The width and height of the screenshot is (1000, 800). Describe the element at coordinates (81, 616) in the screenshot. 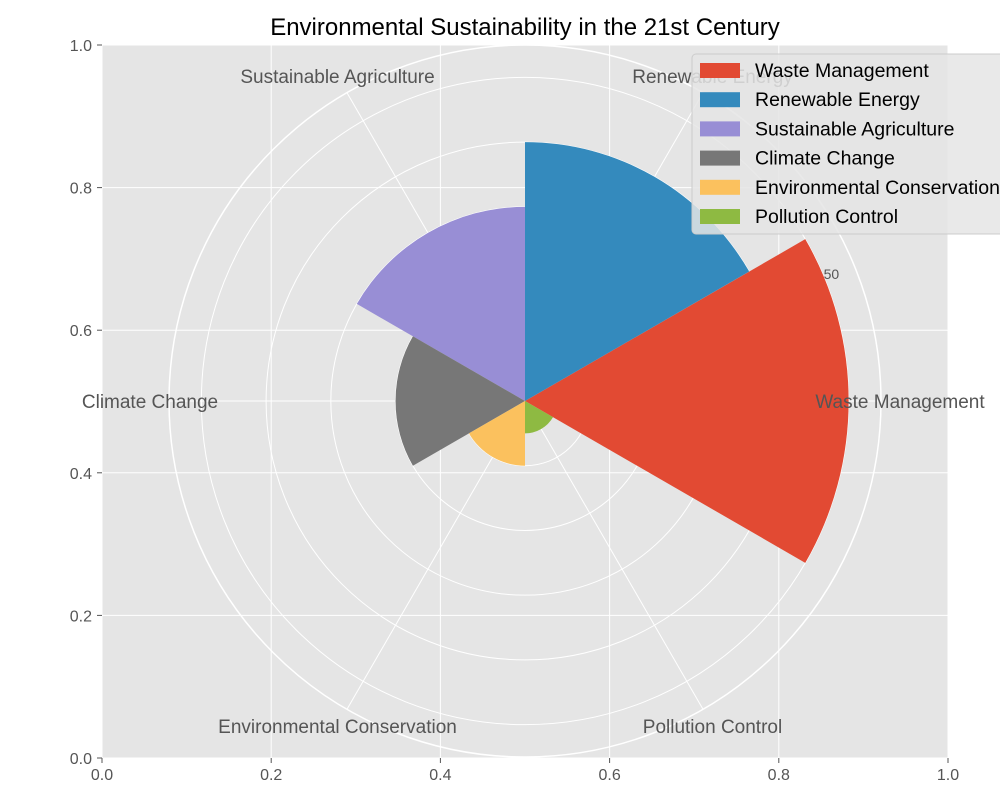

I see `y-tick-label: 0.2` at that location.